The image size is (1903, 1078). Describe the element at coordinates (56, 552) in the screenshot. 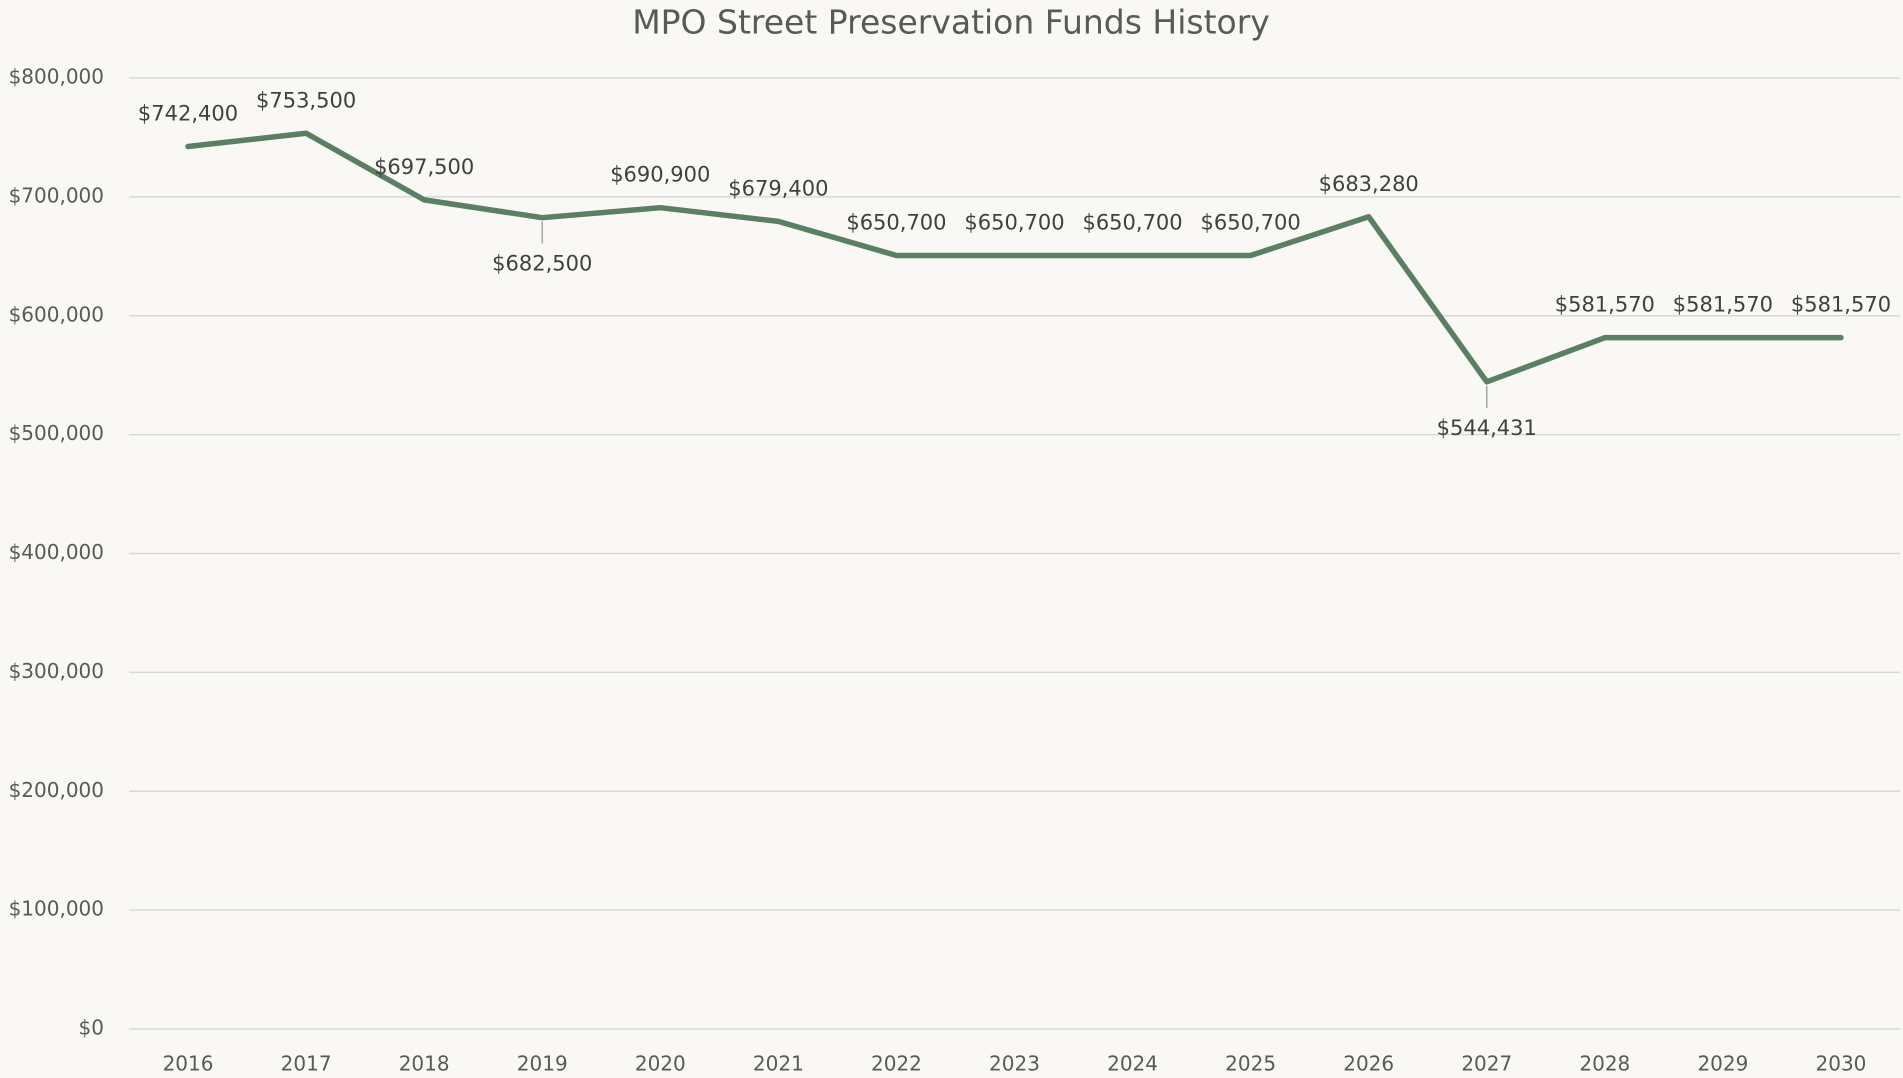

I see `y-tick-label: $400,000` at that location.